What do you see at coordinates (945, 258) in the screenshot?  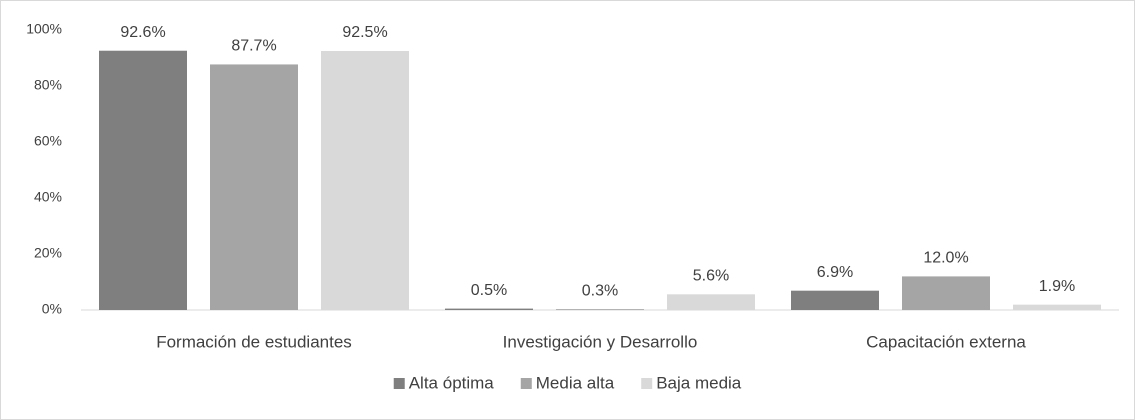 I see `data-label: 12.0%` at bounding box center [945, 258].